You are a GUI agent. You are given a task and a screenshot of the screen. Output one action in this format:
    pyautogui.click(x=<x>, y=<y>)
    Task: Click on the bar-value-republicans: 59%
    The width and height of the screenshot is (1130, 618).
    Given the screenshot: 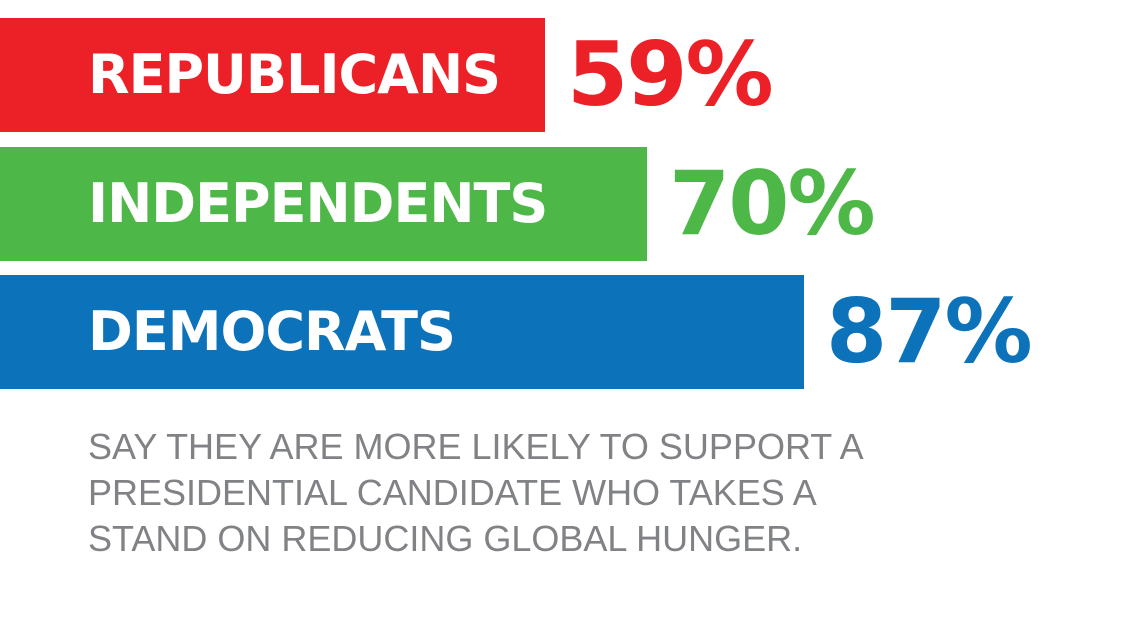 What is the action you would take?
    pyautogui.click(x=670, y=74)
    